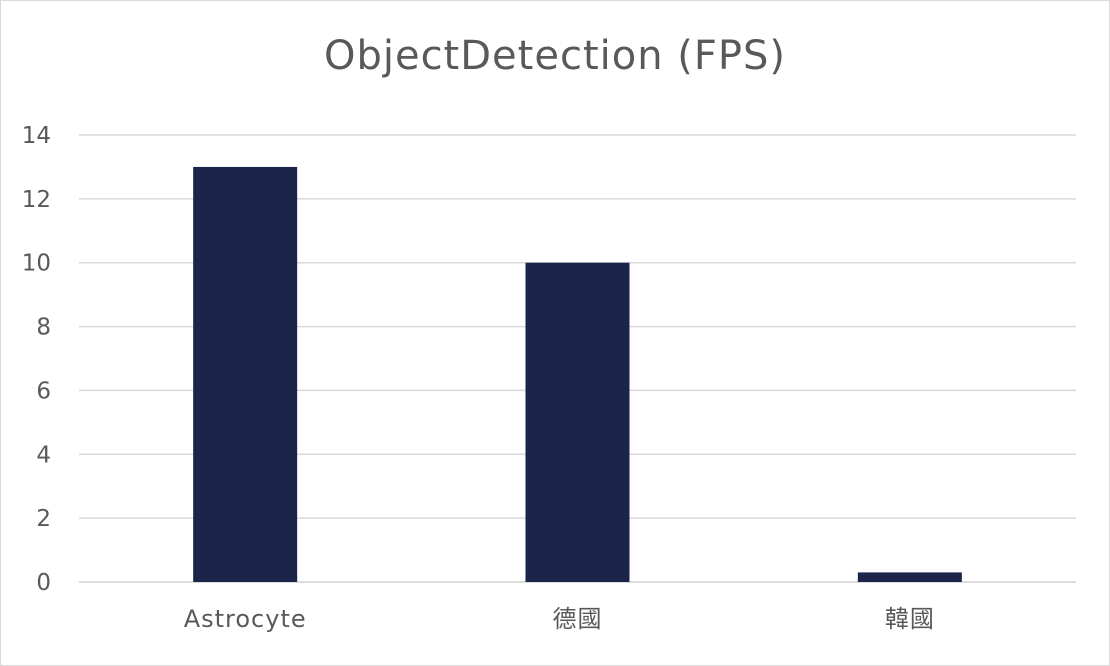 The width and height of the screenshot is (1110, 666). What do you see at coordinates (36, 359) in the screenshot?
I see `y-axis-tick-labels: 0 2 4 6 8 10 12 14` at bounding box center [36, 359].